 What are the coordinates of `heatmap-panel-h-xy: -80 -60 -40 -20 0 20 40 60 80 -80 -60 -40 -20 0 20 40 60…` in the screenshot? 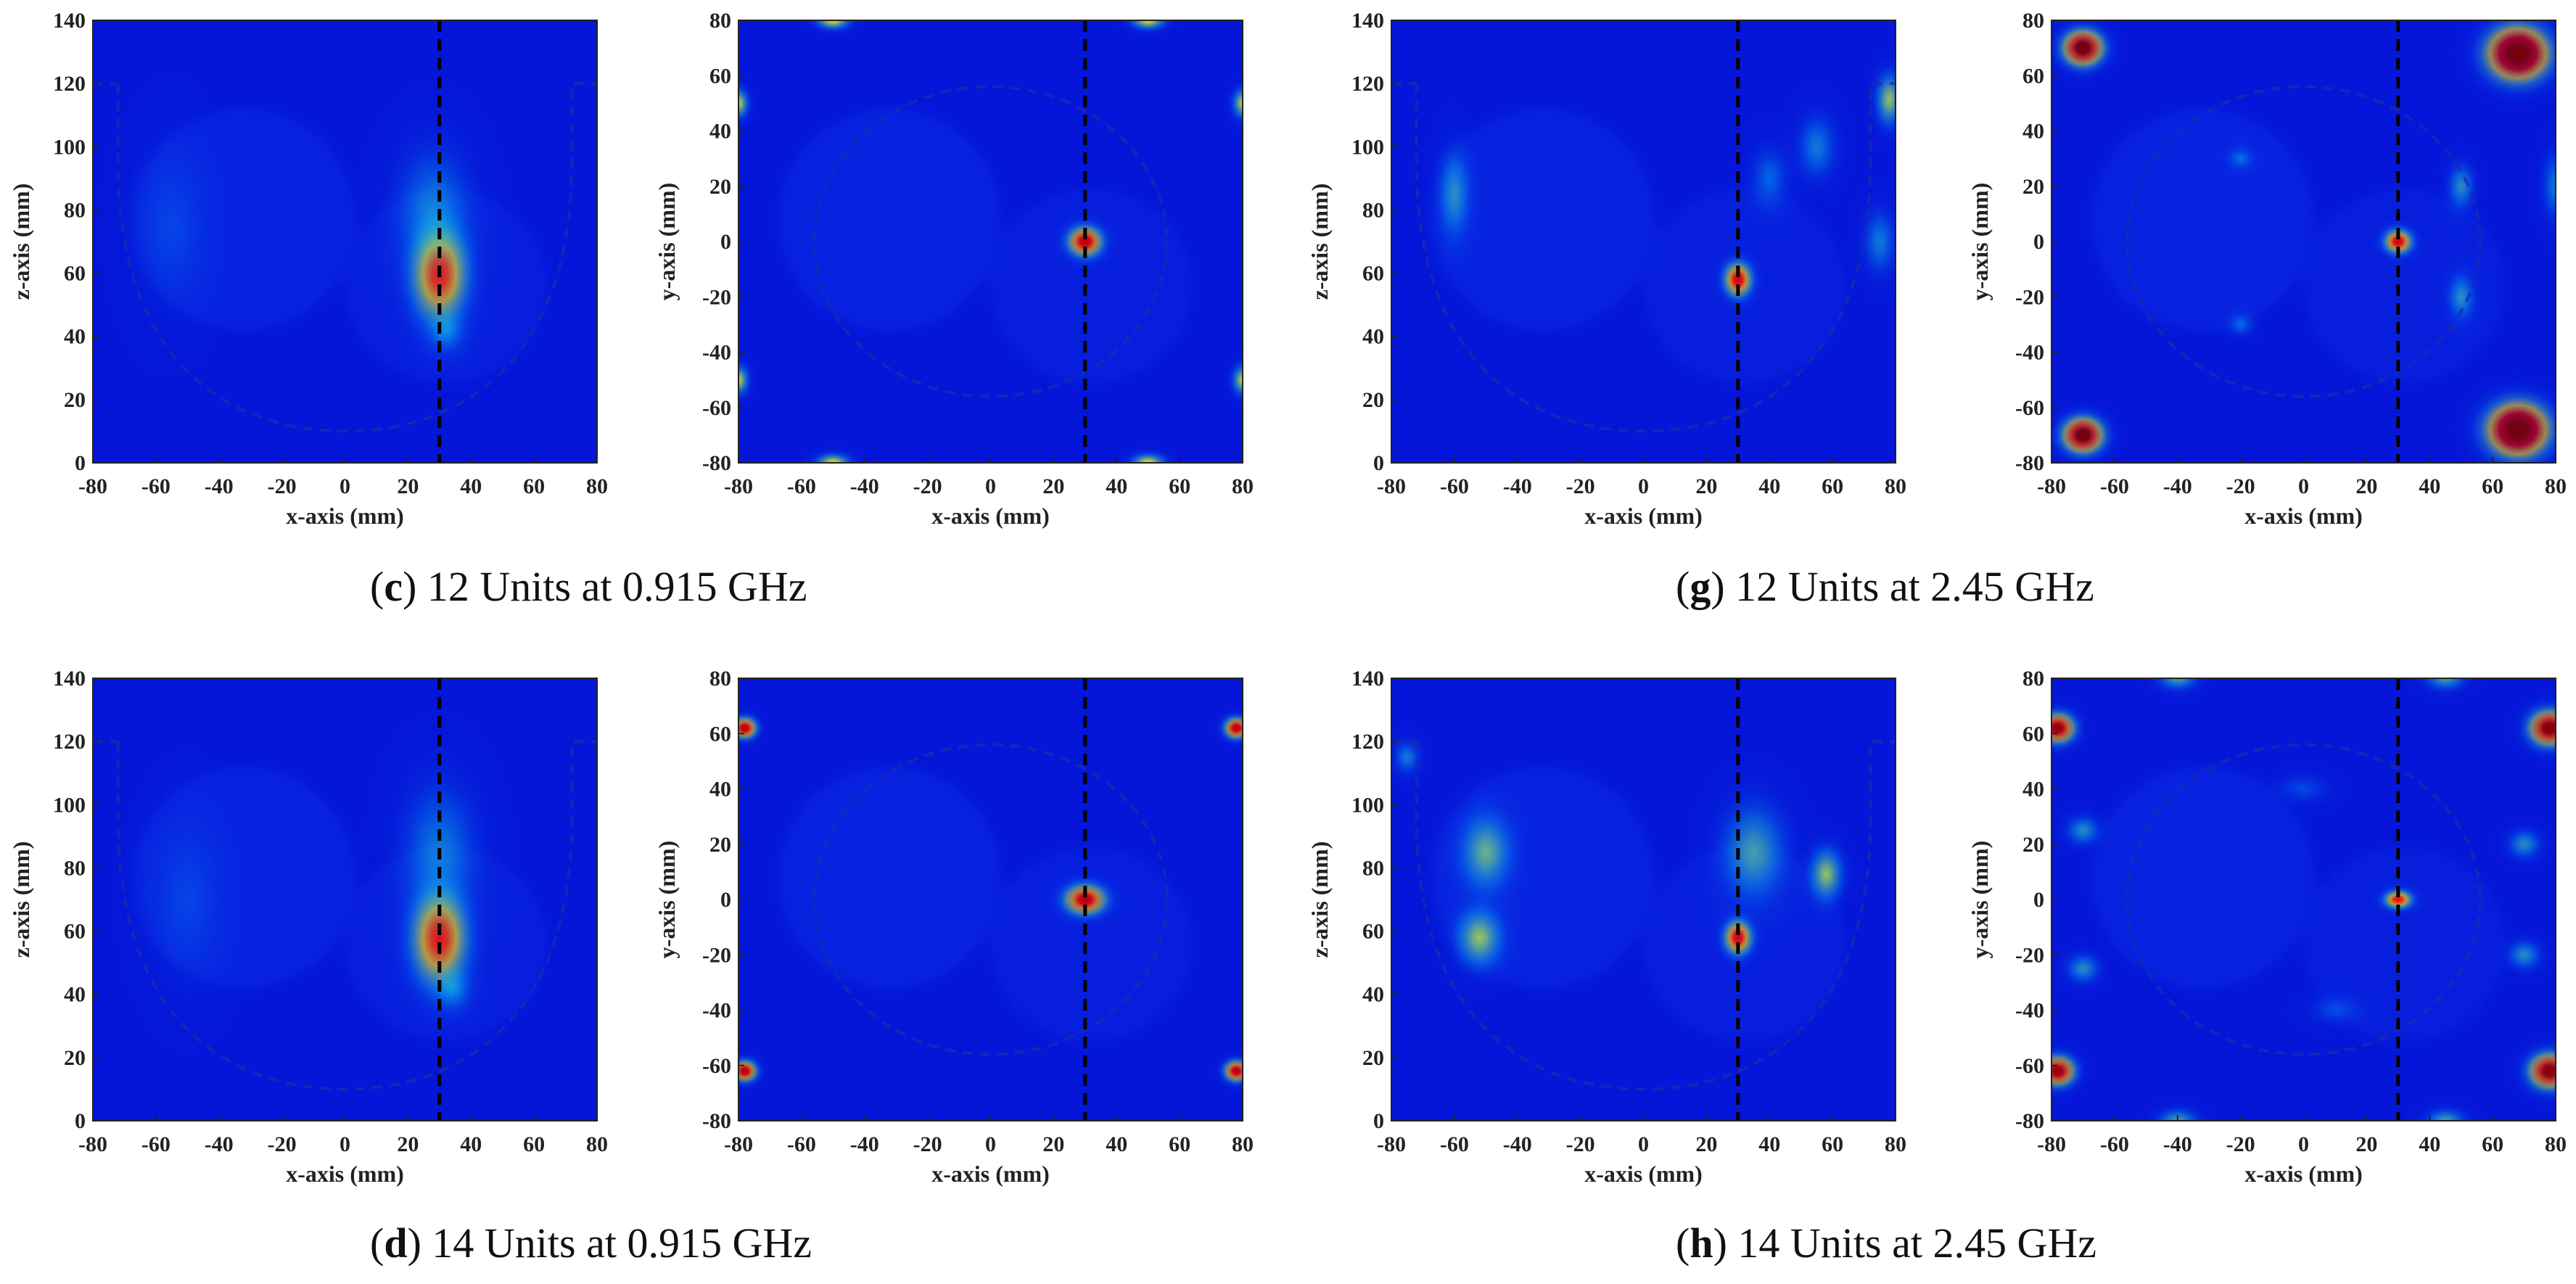 It's located at (2267, 927).